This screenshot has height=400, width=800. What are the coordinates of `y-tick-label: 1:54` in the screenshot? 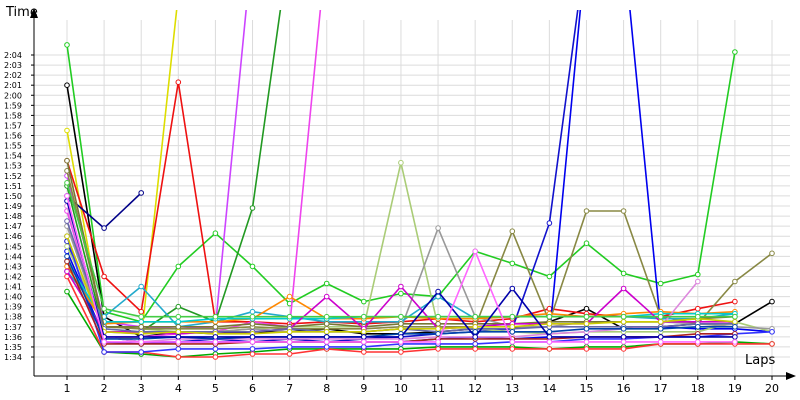 It's located at (13, 156).